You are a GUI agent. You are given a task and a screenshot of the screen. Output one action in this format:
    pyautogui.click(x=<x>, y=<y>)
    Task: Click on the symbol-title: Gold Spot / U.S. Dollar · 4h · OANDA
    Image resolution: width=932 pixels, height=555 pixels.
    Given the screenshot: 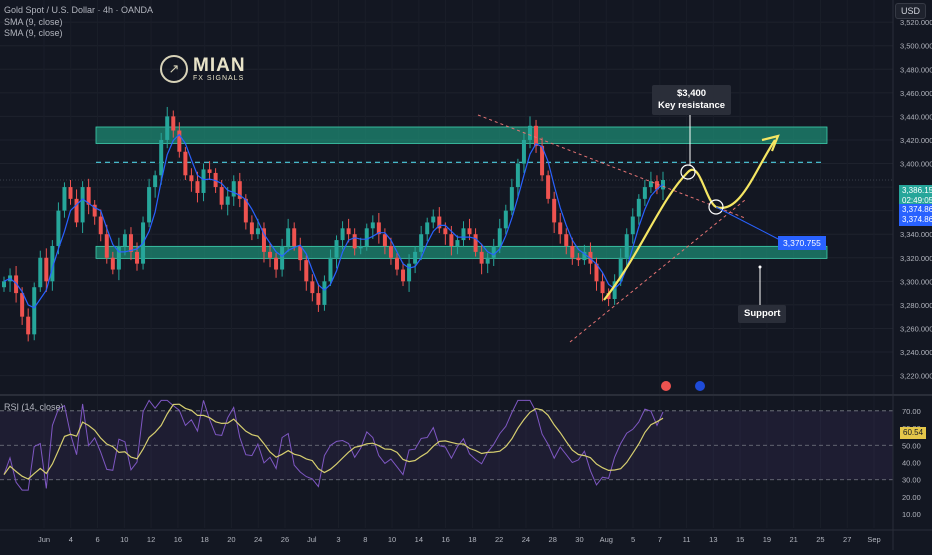 What is the action you would take?
    pyautogui.click(x=79, y=10)
    